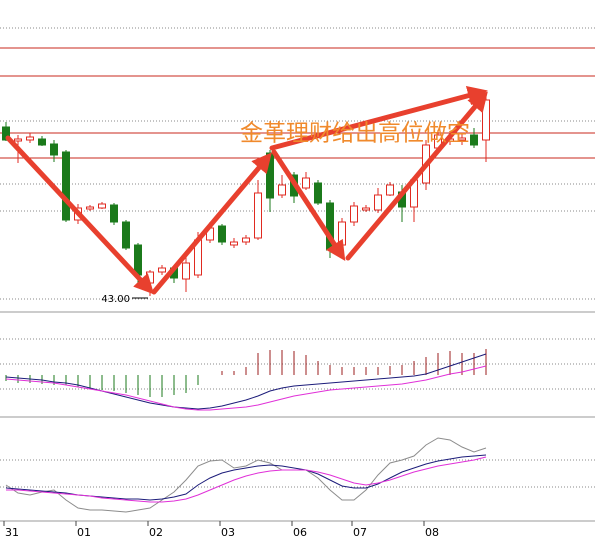  Describe the element at coordinates (355, 134) in the screenshot. I see `annotation: 金革理财给出高位做空` at that location.